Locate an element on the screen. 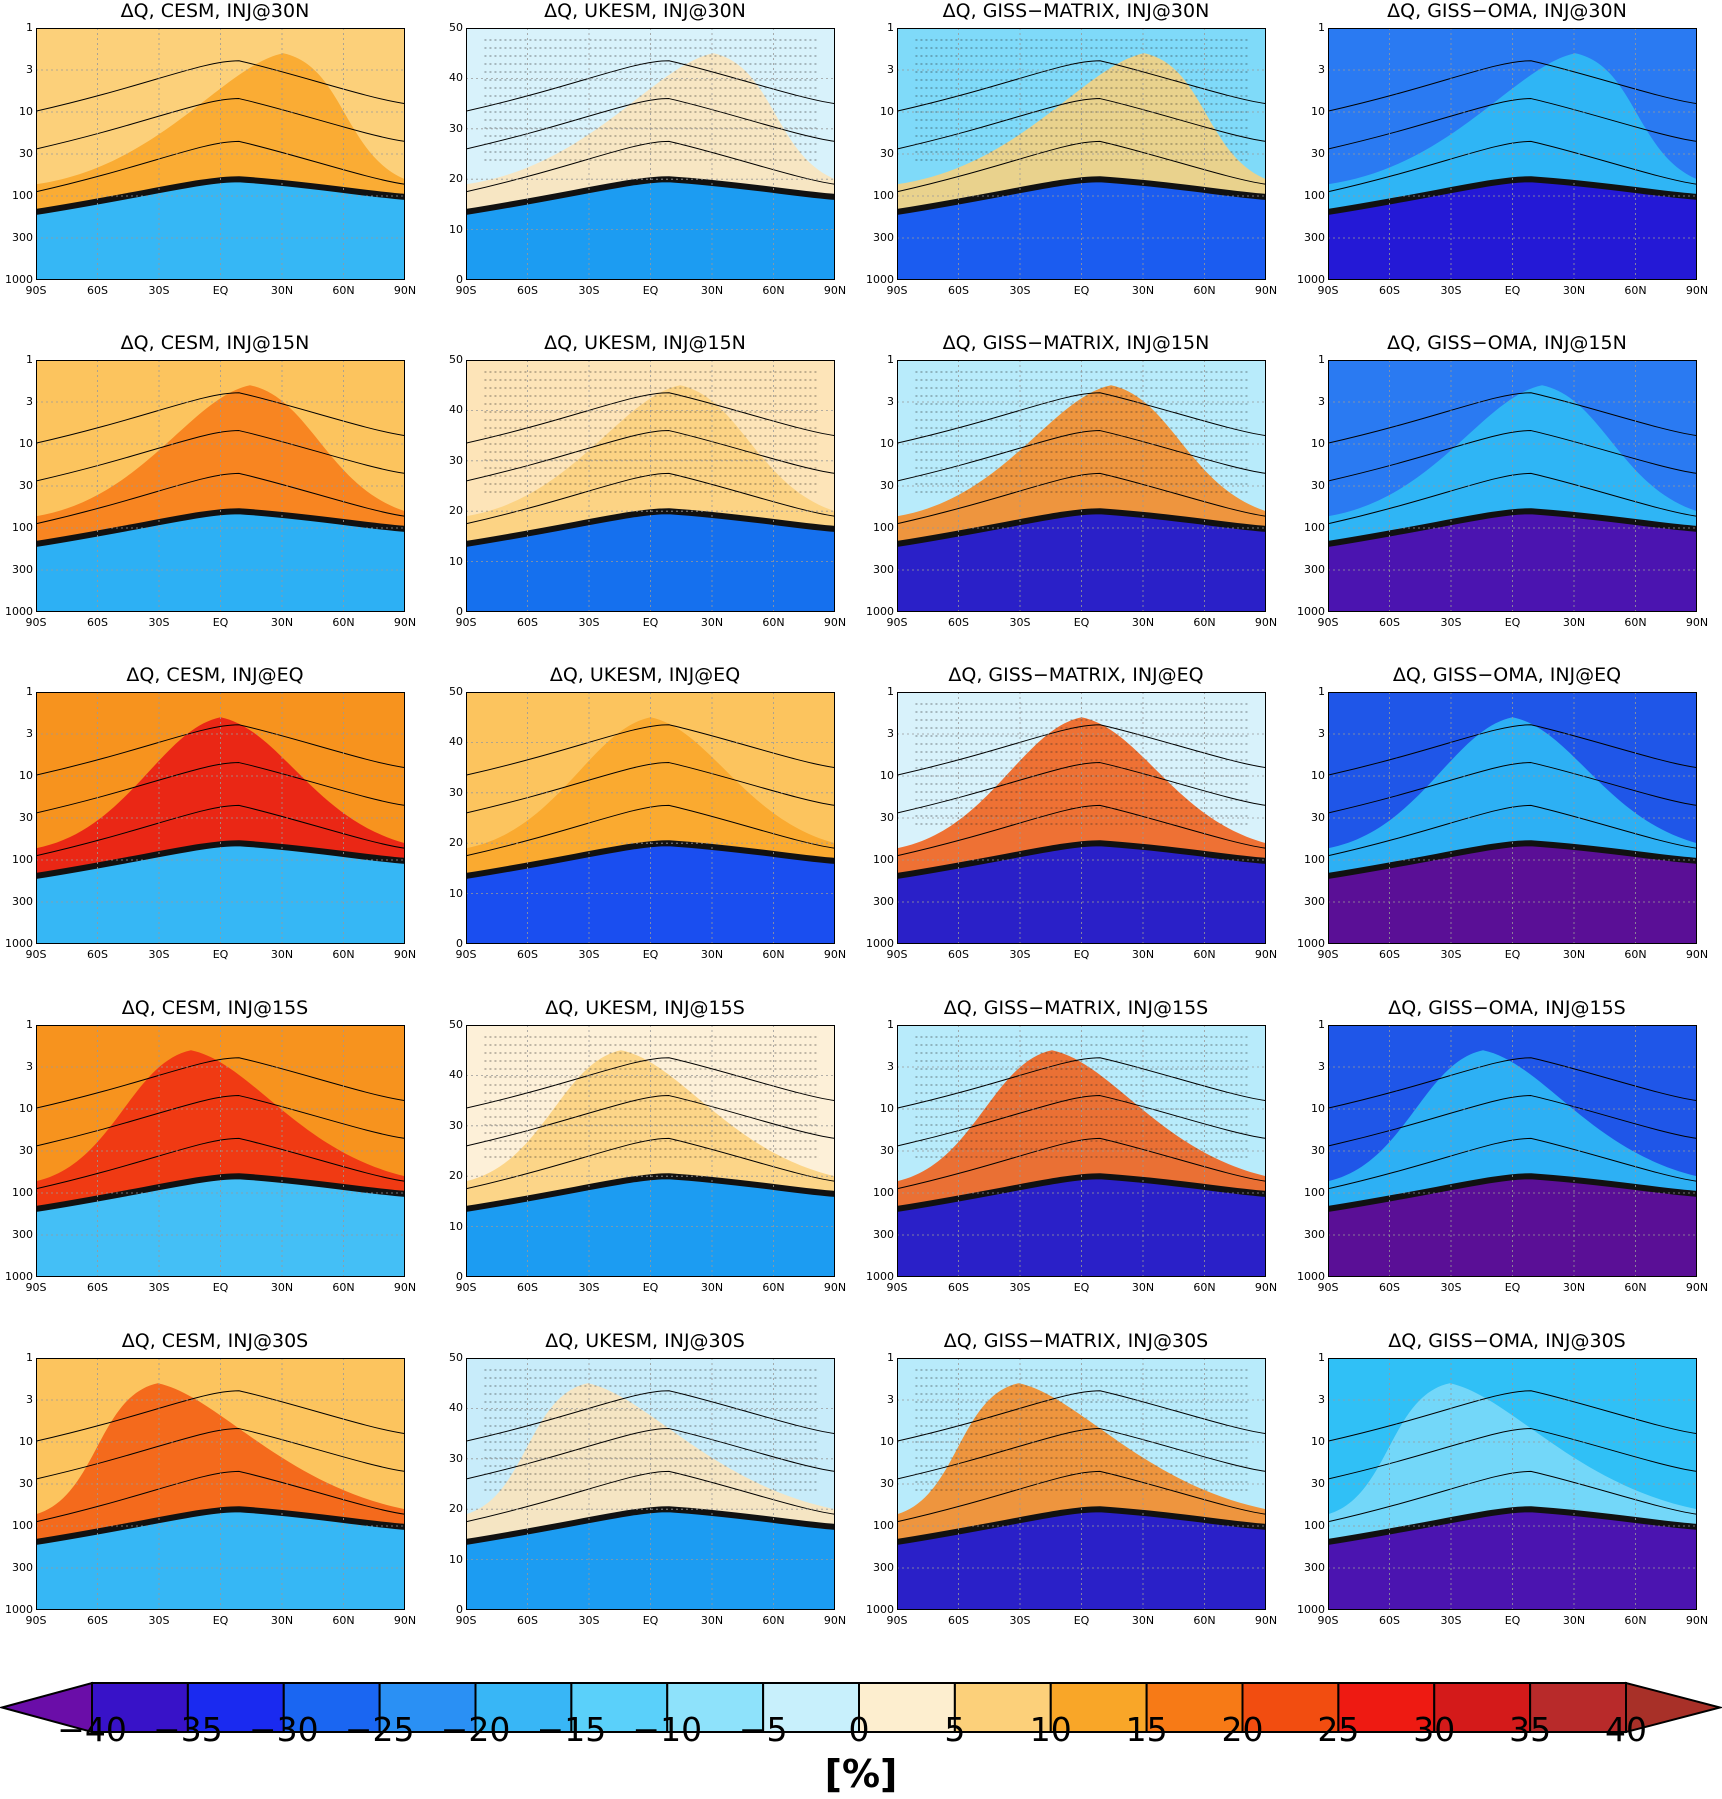 Image resolution: width=1722 pixels, height=1799 pixels. colorbar-tick-label: −10 is located at coordinates (667, 1729).